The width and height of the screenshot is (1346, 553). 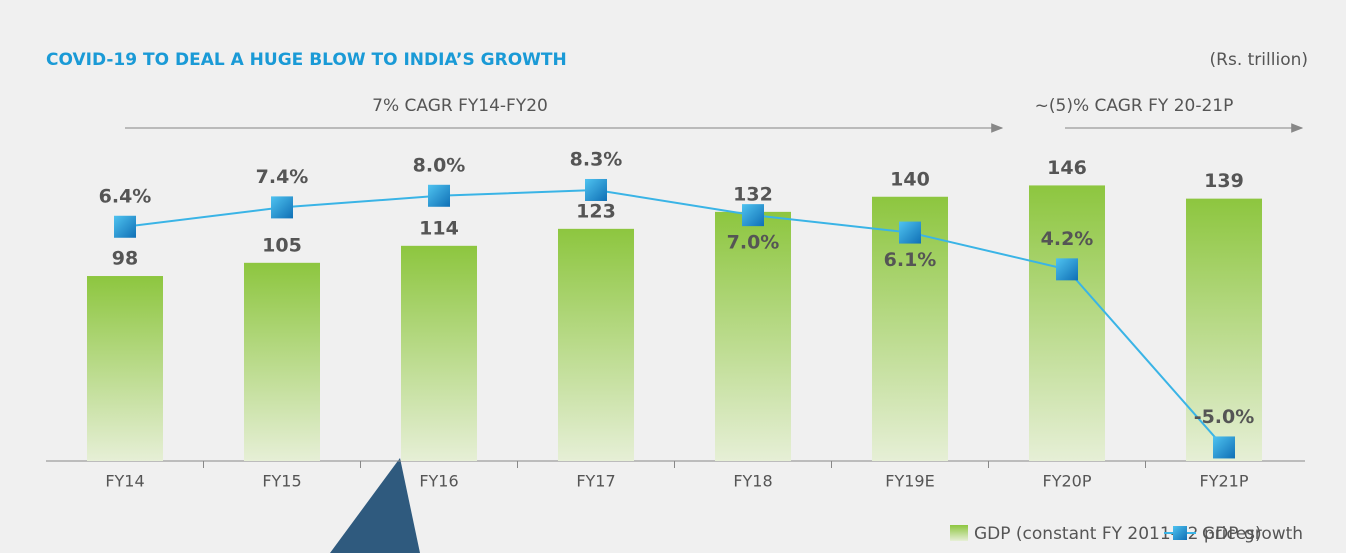 What do you see at coordinates (752, 481) in the screenshot?
I see `x-tick-label: FY18` at bounding box center [752, 481].